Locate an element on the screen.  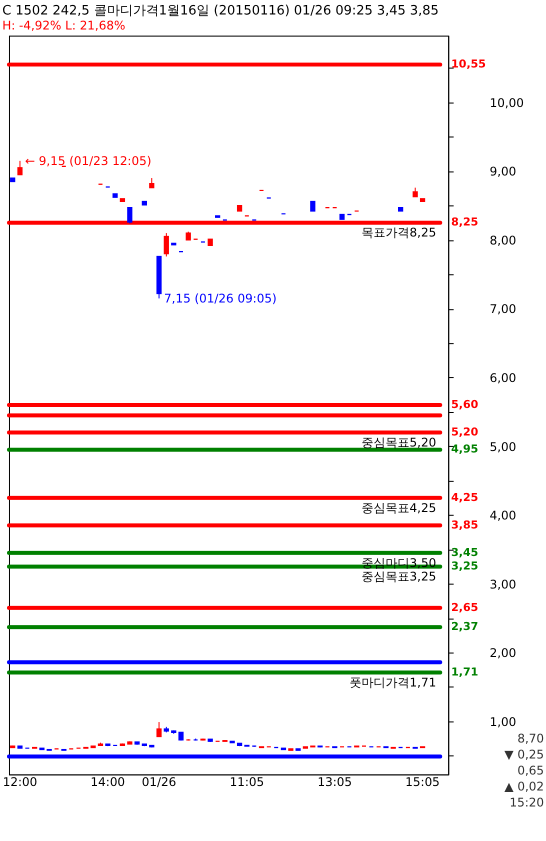
text: 15:20 is located at coordinates (527, 802).